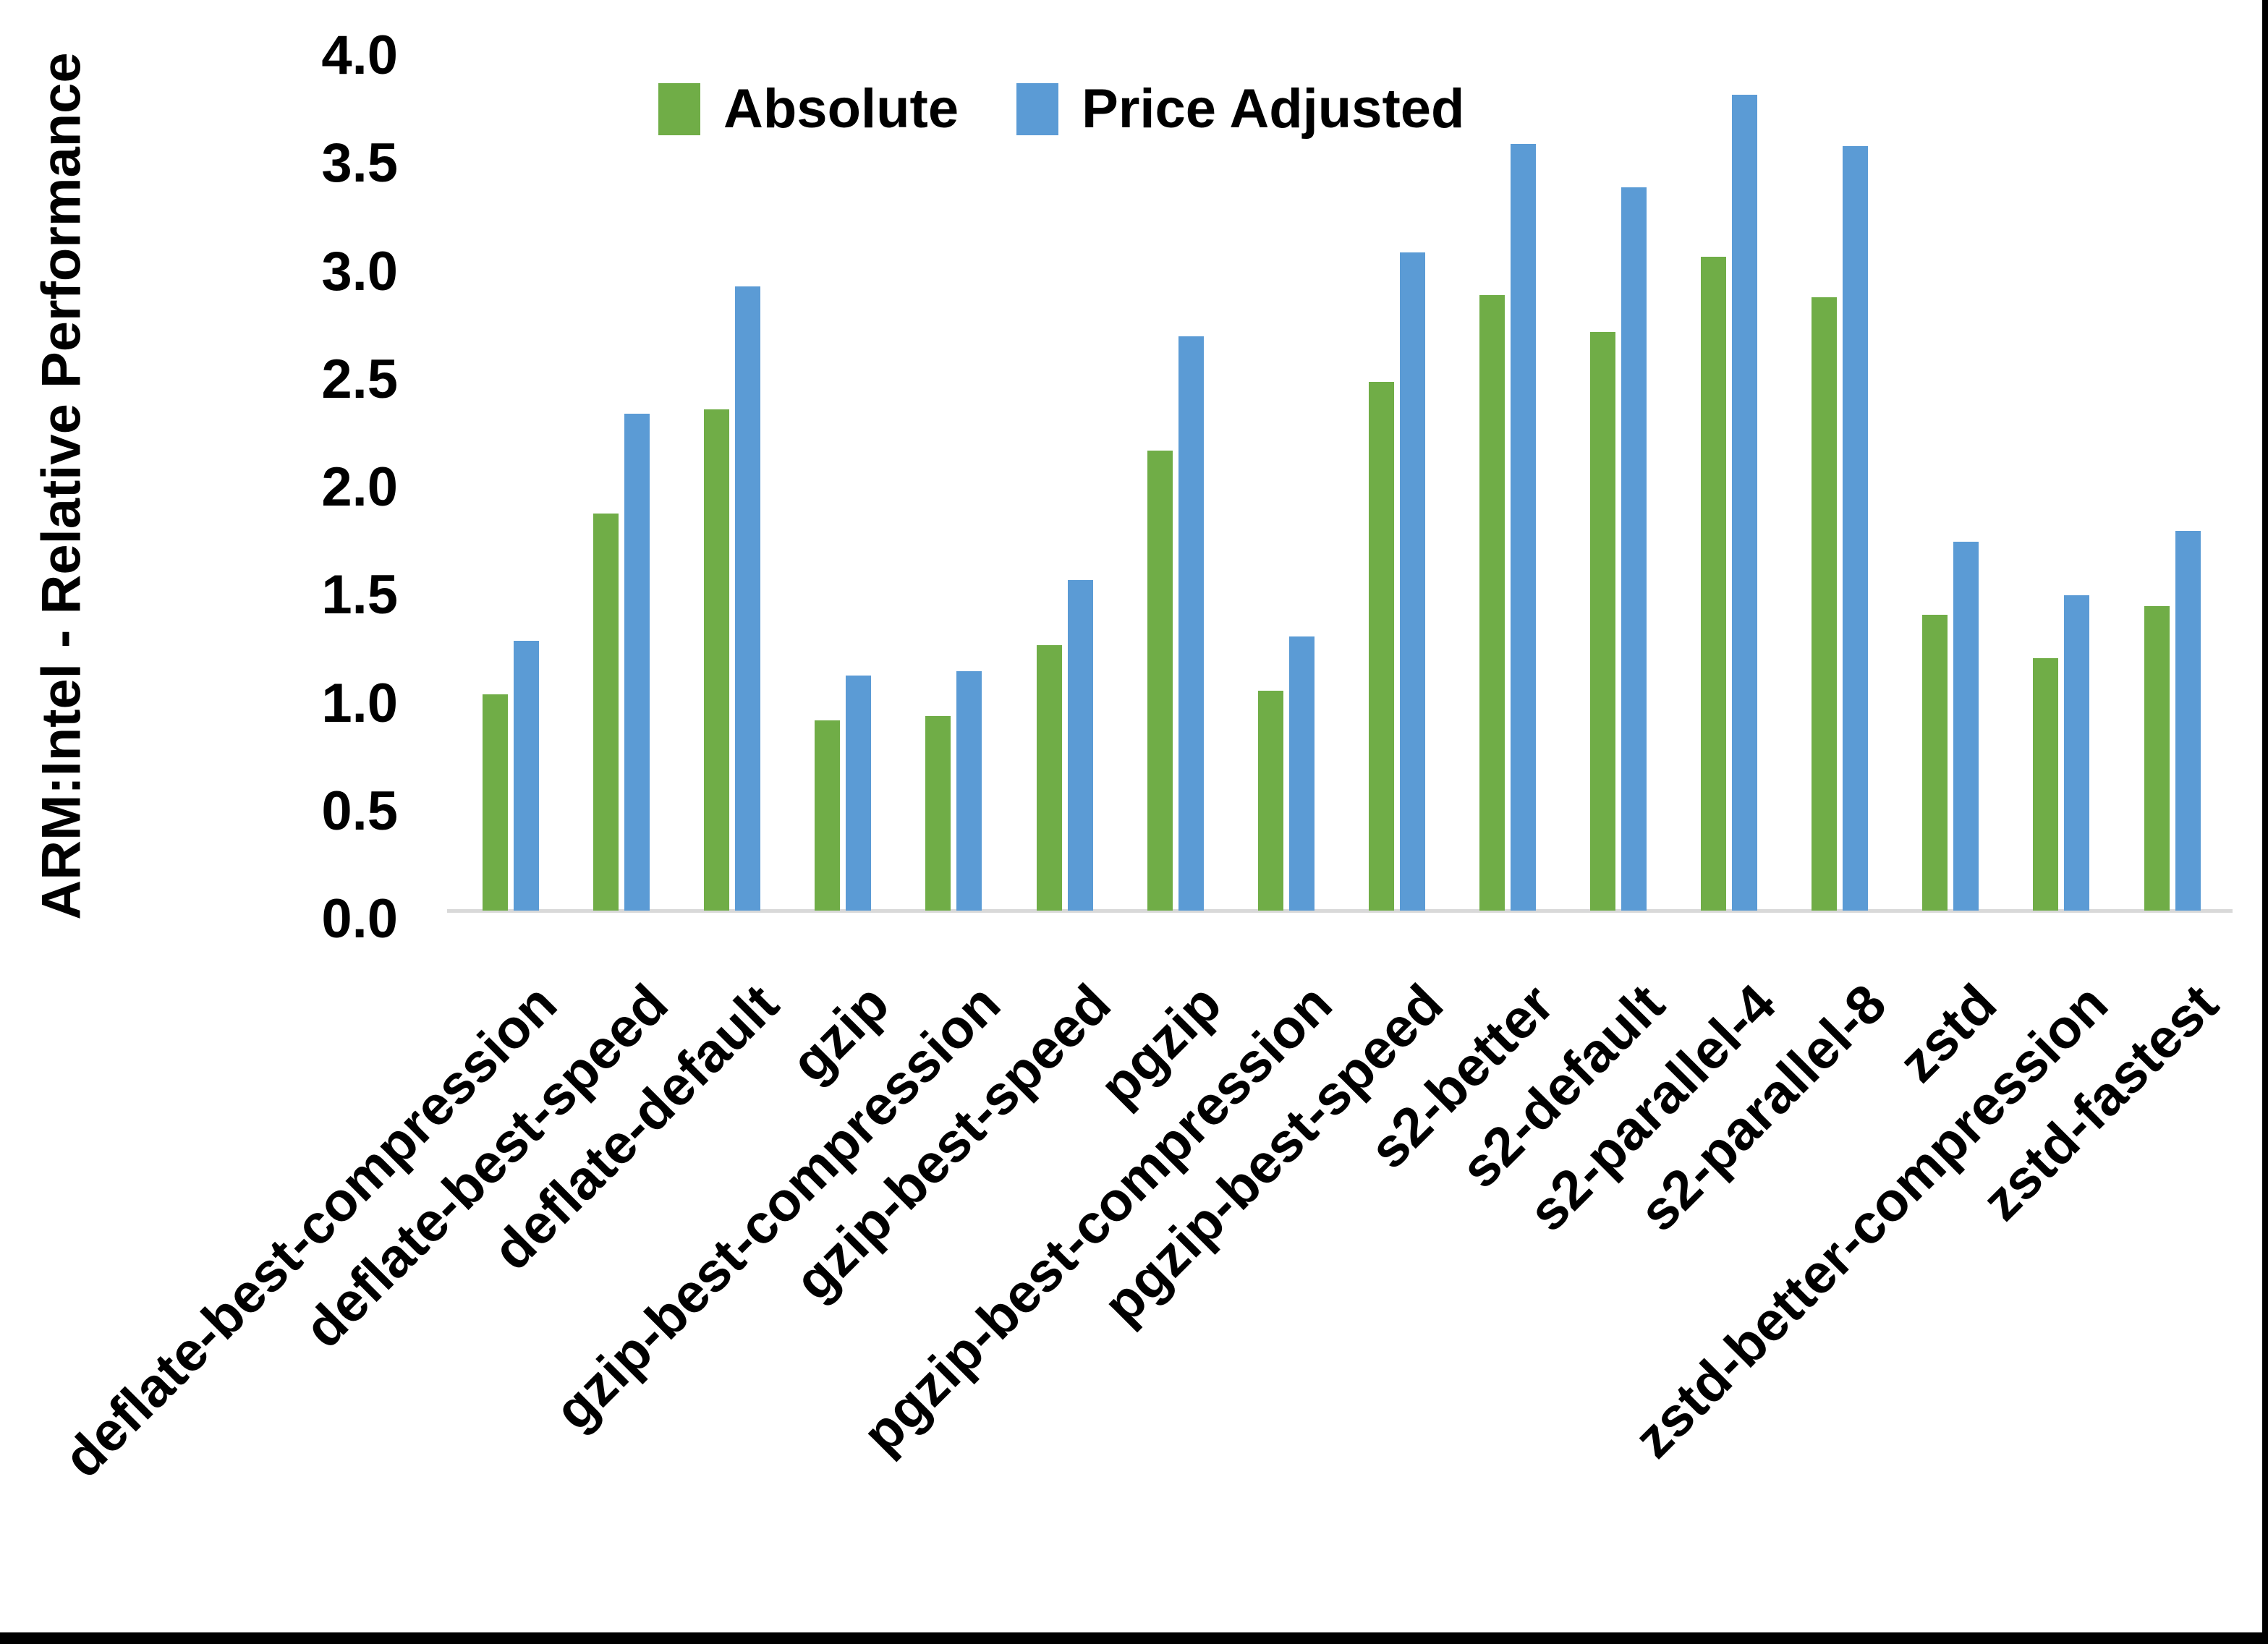 The width and height of the screenshot is (2268, 1644). I want to click on legend-swatch-absolute, so click(679, 109).